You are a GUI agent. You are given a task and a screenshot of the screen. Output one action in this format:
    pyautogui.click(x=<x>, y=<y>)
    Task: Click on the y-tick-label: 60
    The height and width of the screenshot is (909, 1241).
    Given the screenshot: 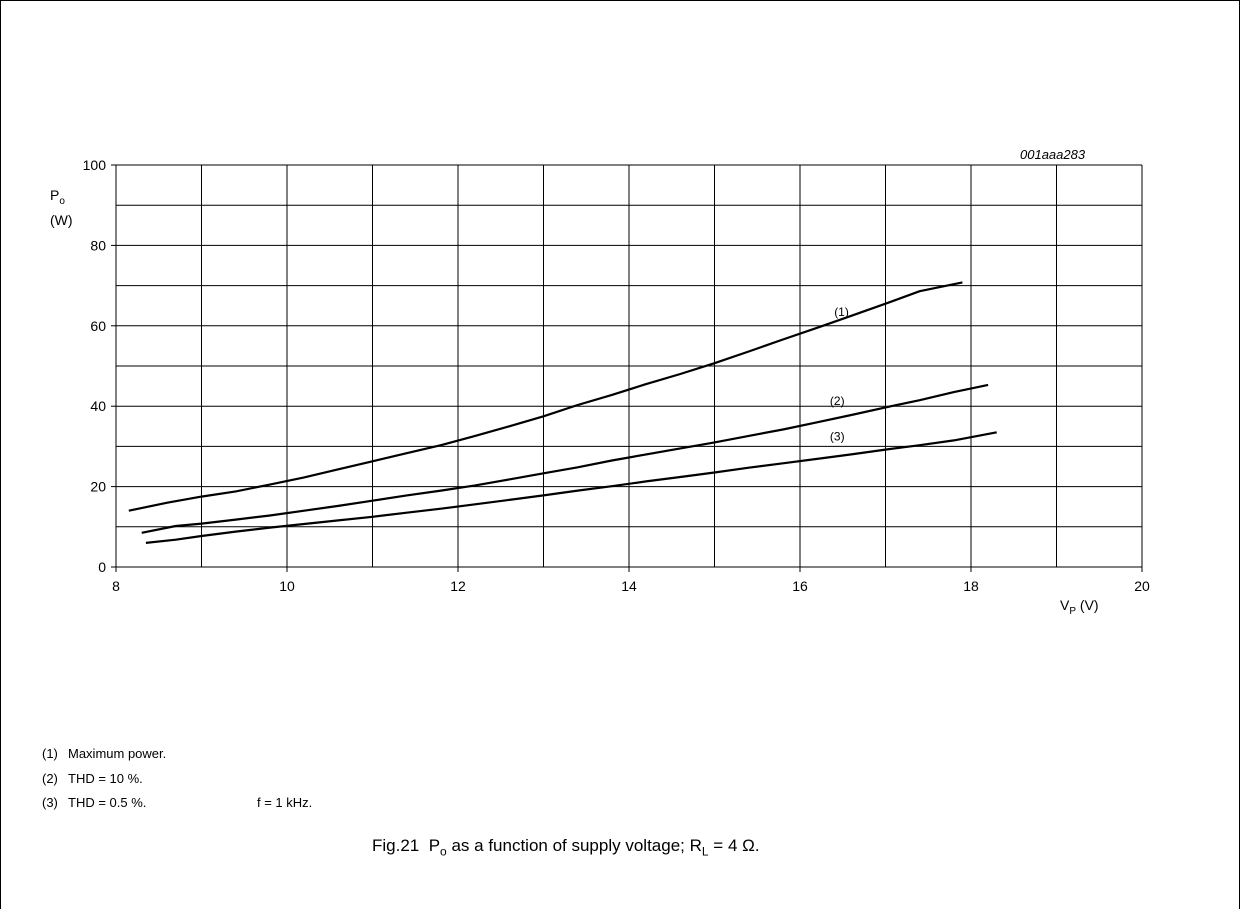 What is the action you would take?
    pyautogui.click(x=98, y=326)
    